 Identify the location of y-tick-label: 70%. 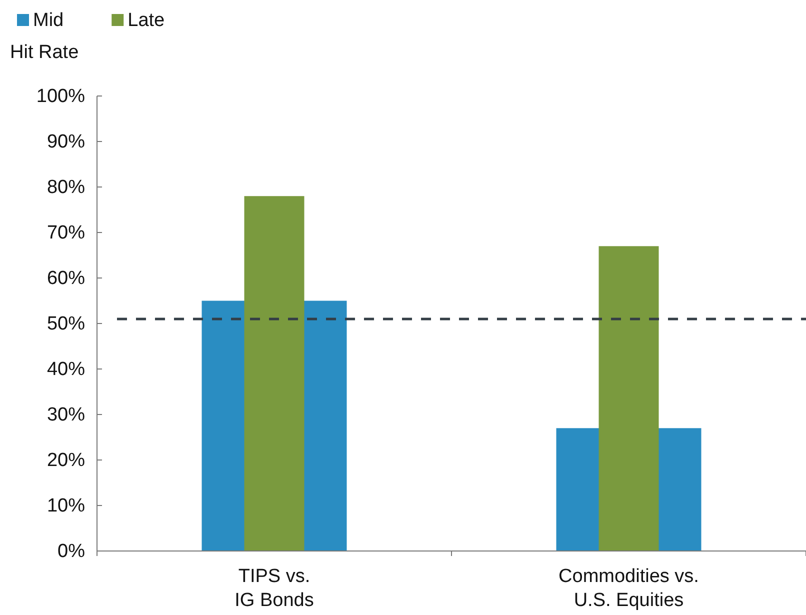
(66, 233).